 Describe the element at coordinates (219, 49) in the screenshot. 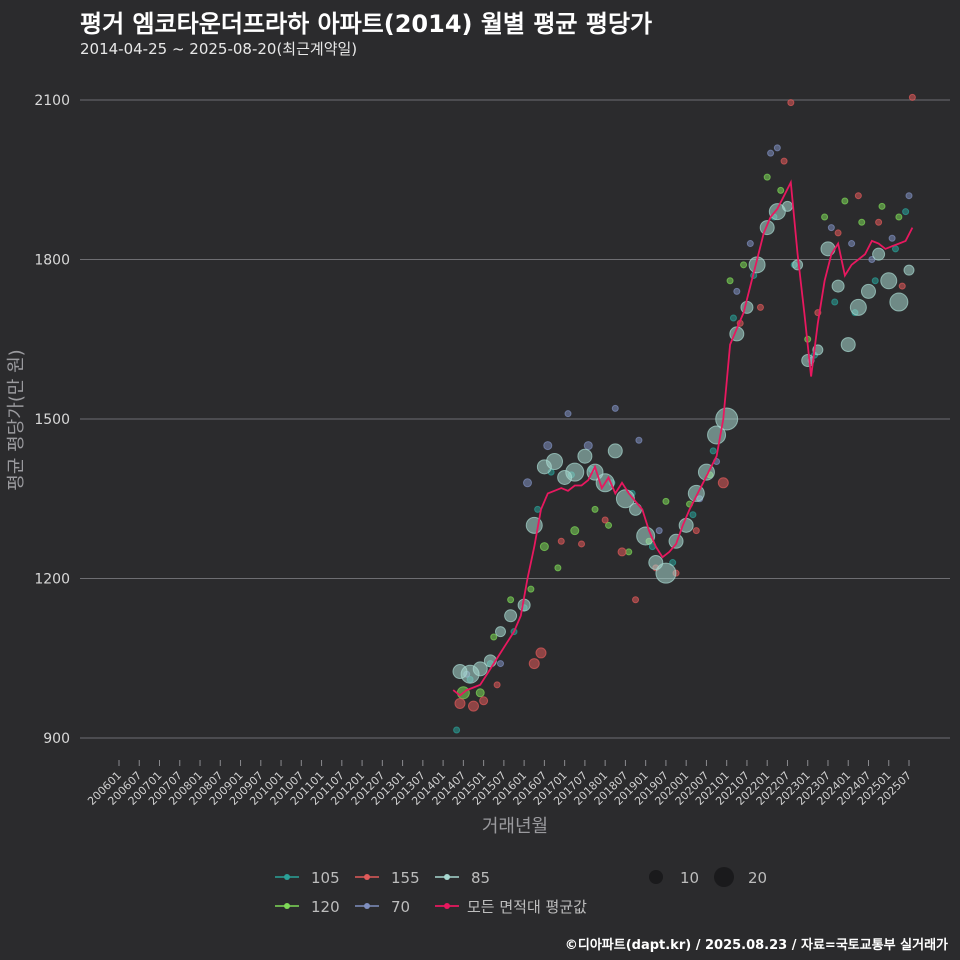

I see `chart-subtitle: 2014-04-25 ~ 2025-08-20(최근계약일)` at that location.